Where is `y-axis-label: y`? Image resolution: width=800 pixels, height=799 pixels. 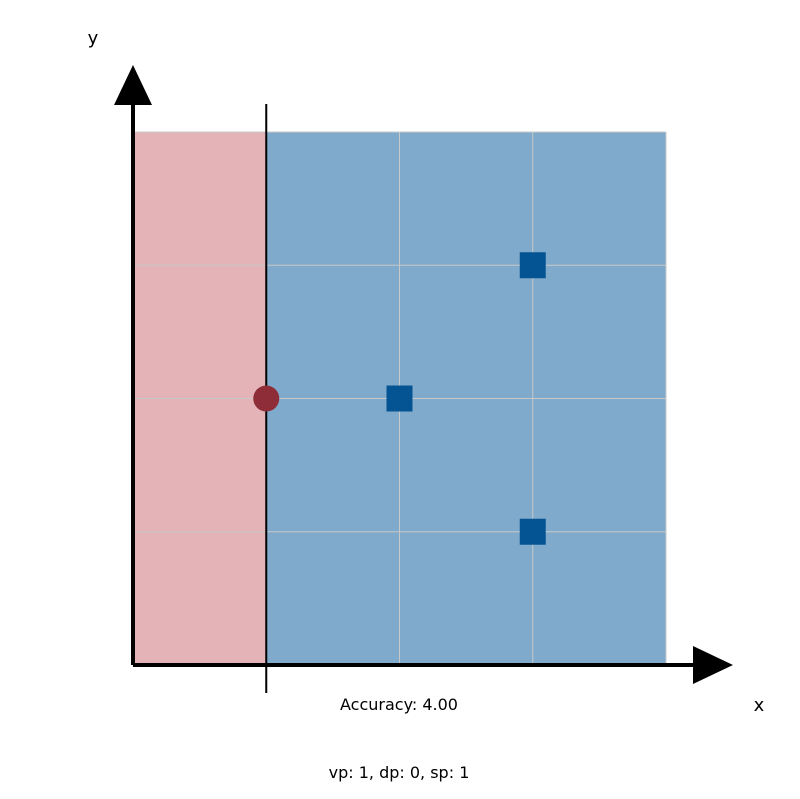
y-axis-label: y is located at coordinates (93, 38).